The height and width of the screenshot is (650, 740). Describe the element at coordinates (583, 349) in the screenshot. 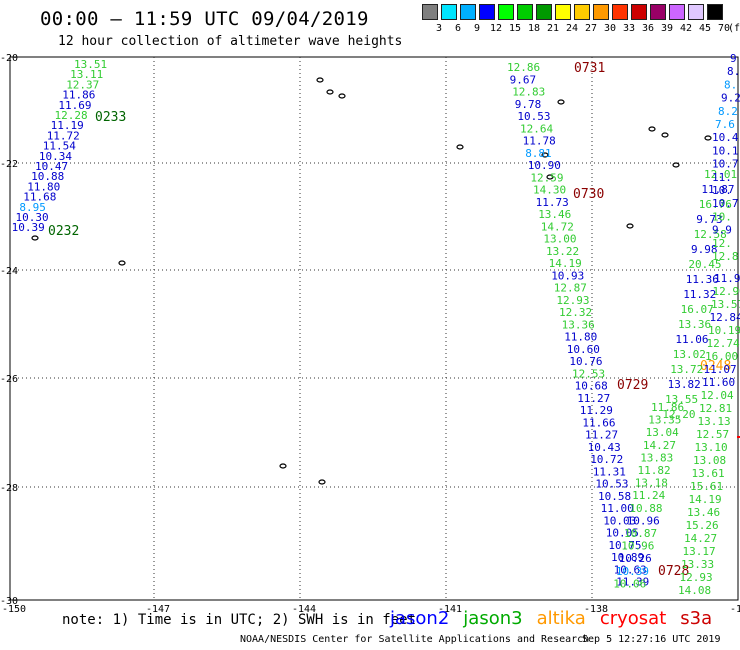

I see `track-value: 10.60` at that location.